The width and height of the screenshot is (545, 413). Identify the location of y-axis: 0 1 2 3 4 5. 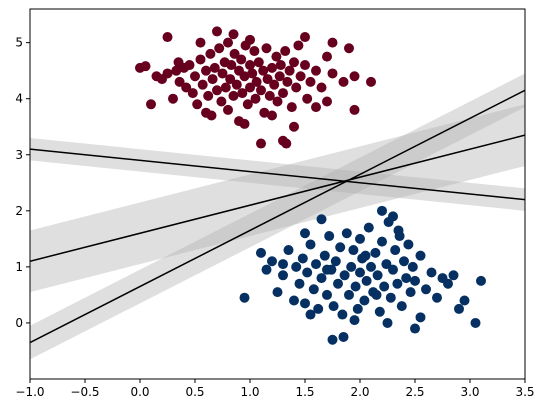
(22, 183).